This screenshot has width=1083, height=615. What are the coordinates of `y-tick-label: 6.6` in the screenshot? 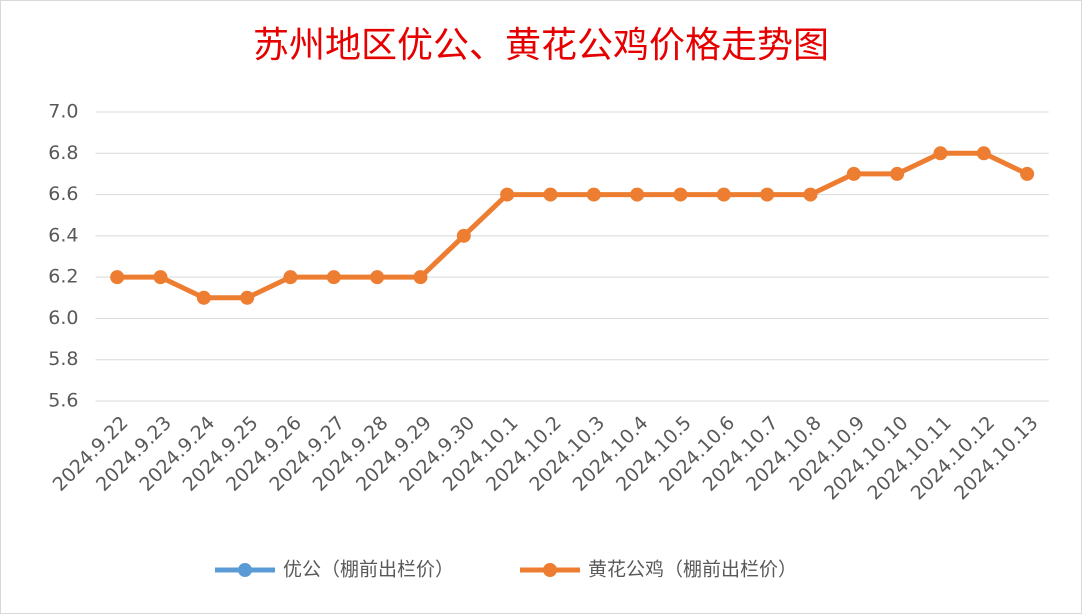 It's located at (63, 194).